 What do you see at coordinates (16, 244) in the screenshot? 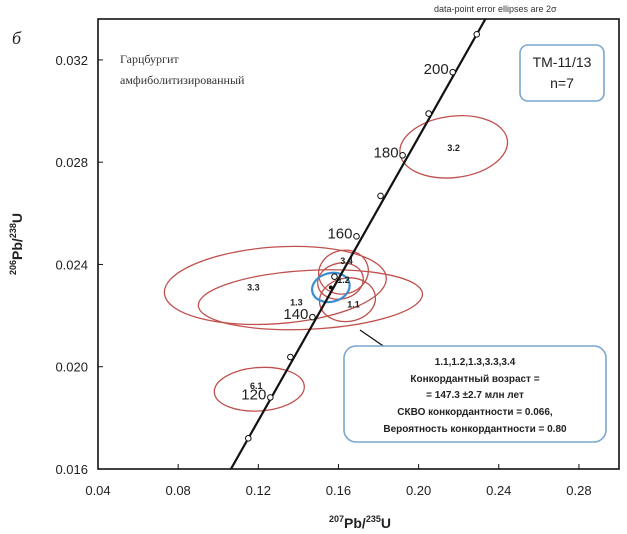
I see `y-axis-title: 206Pb/238U` at bounding box center [16, 244].